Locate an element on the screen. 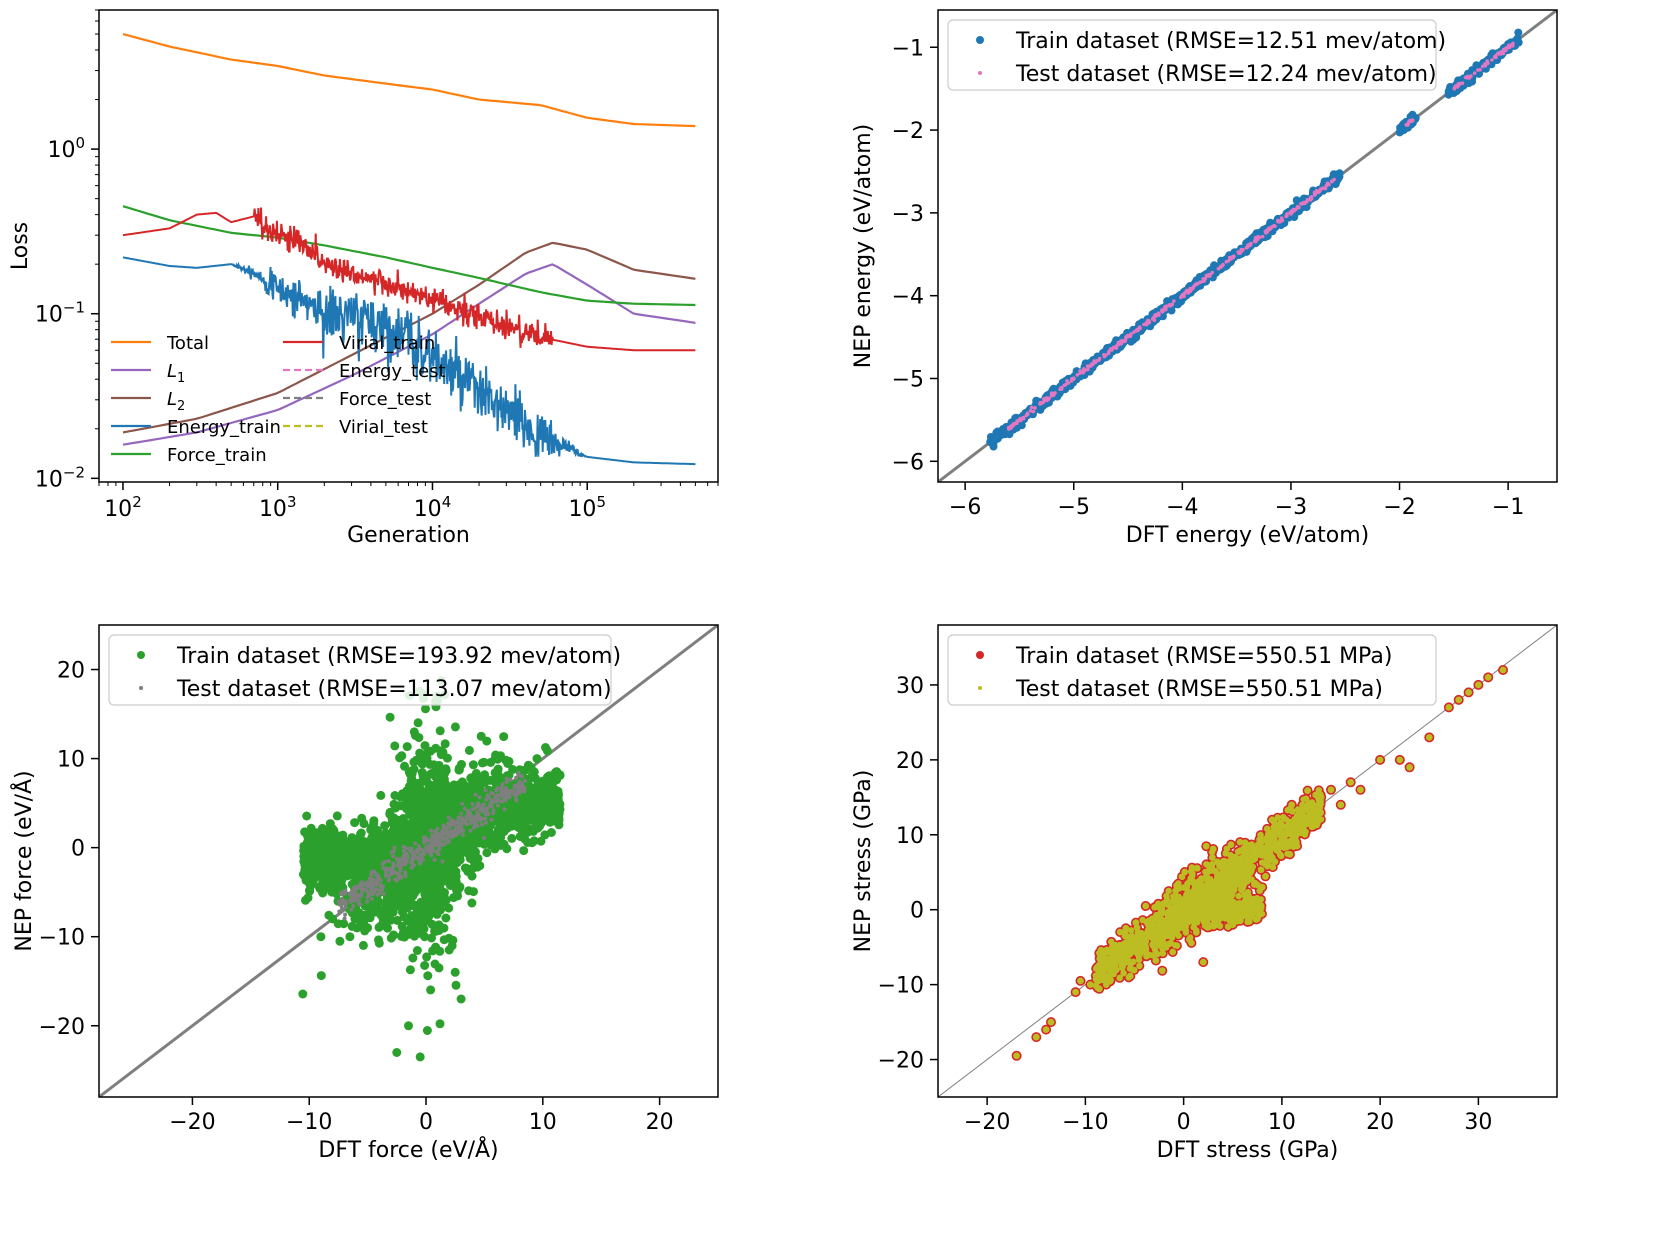 The image size is (1663, 1244). x-axis-label: DFT force (eV/Å) is located at coordinates (408, 1149).